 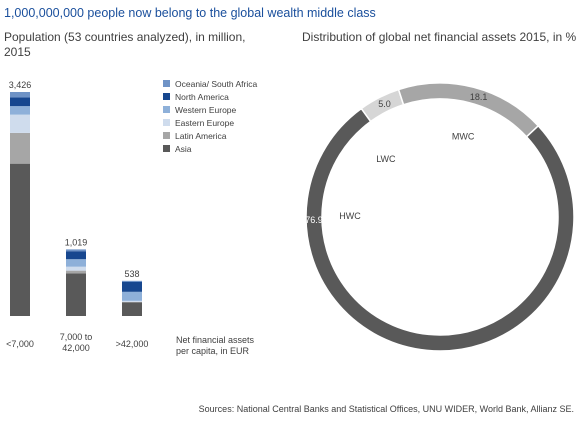 What do you see at coordinates (76, 242) in the screenshot?
I see `bar-total-label-1: 1,019` at bounding box center [76, 242].